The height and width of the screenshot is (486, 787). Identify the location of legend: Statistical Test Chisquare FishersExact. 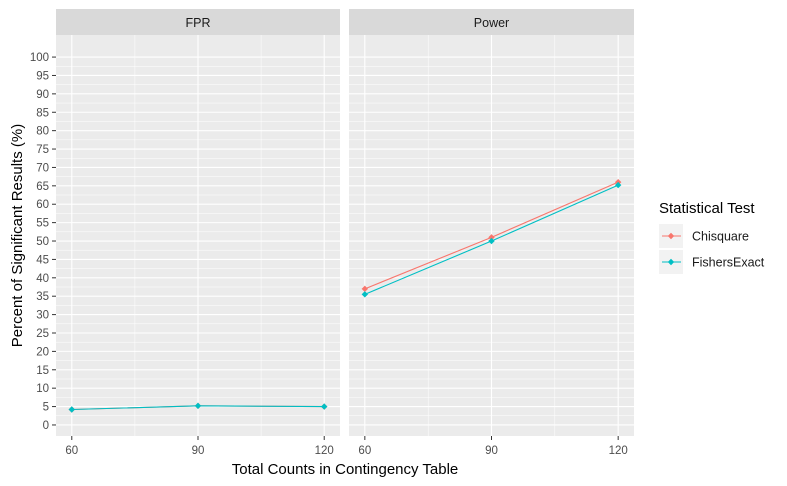
(712, 237).